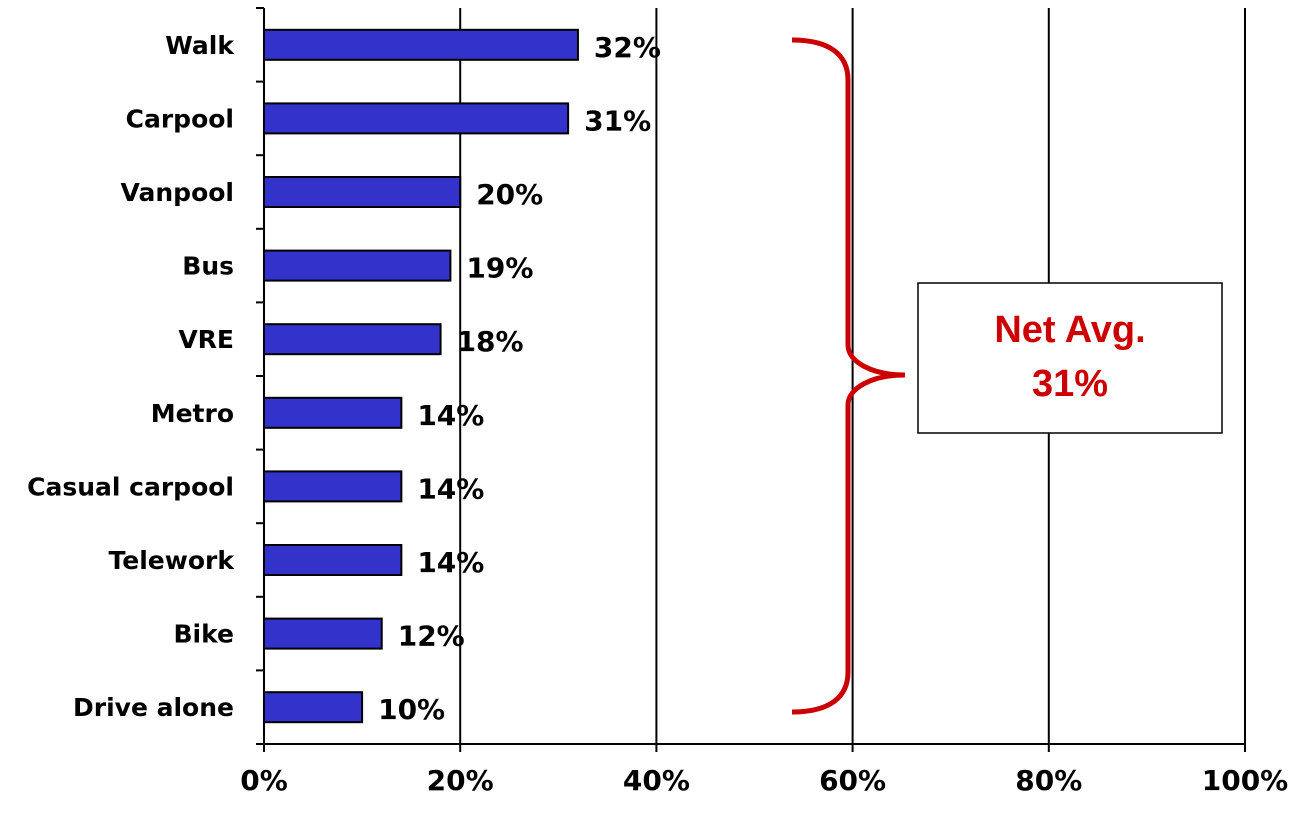 The height and width of the screenshot is (817, 1307). What do you see at coordinates (1070, 384) in the screenshot?
I see `net-average-value: 31%` at bounding box center [1070, 384].